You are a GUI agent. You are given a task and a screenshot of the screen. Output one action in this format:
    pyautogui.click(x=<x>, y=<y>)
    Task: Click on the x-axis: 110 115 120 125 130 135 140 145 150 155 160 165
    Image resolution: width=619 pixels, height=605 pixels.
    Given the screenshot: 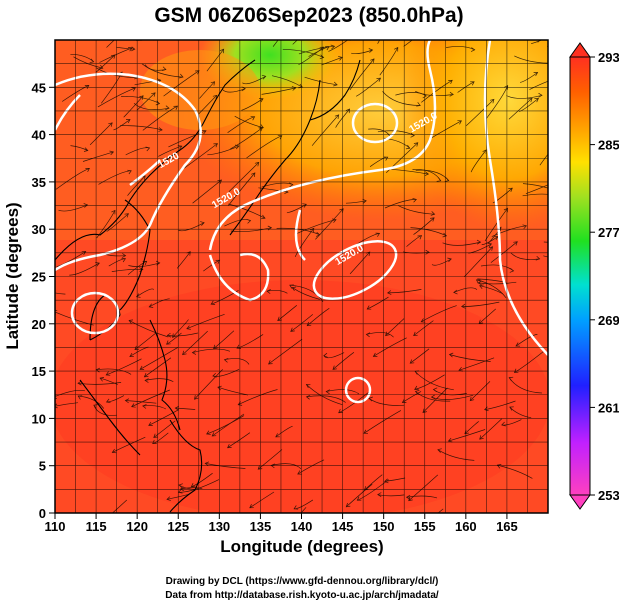 What is the action you would take?
    pyautogui.click(x=281, y=523)
    